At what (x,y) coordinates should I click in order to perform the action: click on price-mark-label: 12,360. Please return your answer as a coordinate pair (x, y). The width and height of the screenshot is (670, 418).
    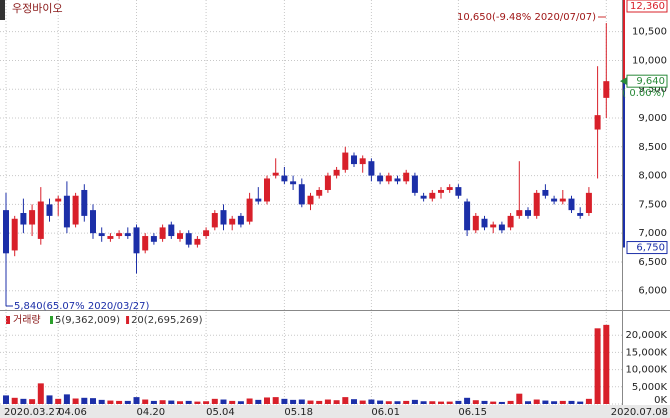
    Looking at the image, I should click on (647, 6).